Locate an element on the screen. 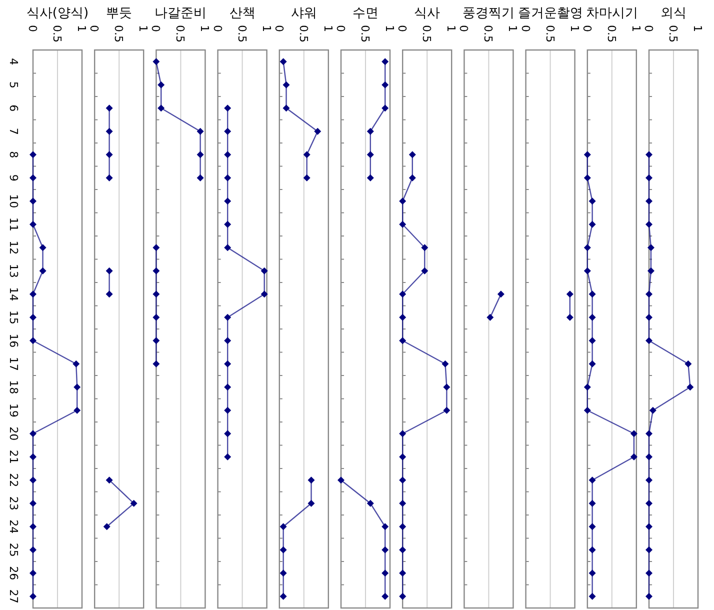 This screenshot has height=610, width=714. chart-title: 나갈준비 is located at coordinates (180, 13).